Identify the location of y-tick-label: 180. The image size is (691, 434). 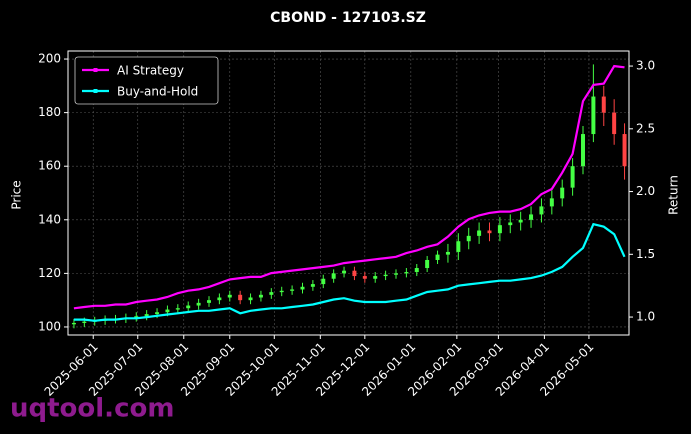
(49, 112).